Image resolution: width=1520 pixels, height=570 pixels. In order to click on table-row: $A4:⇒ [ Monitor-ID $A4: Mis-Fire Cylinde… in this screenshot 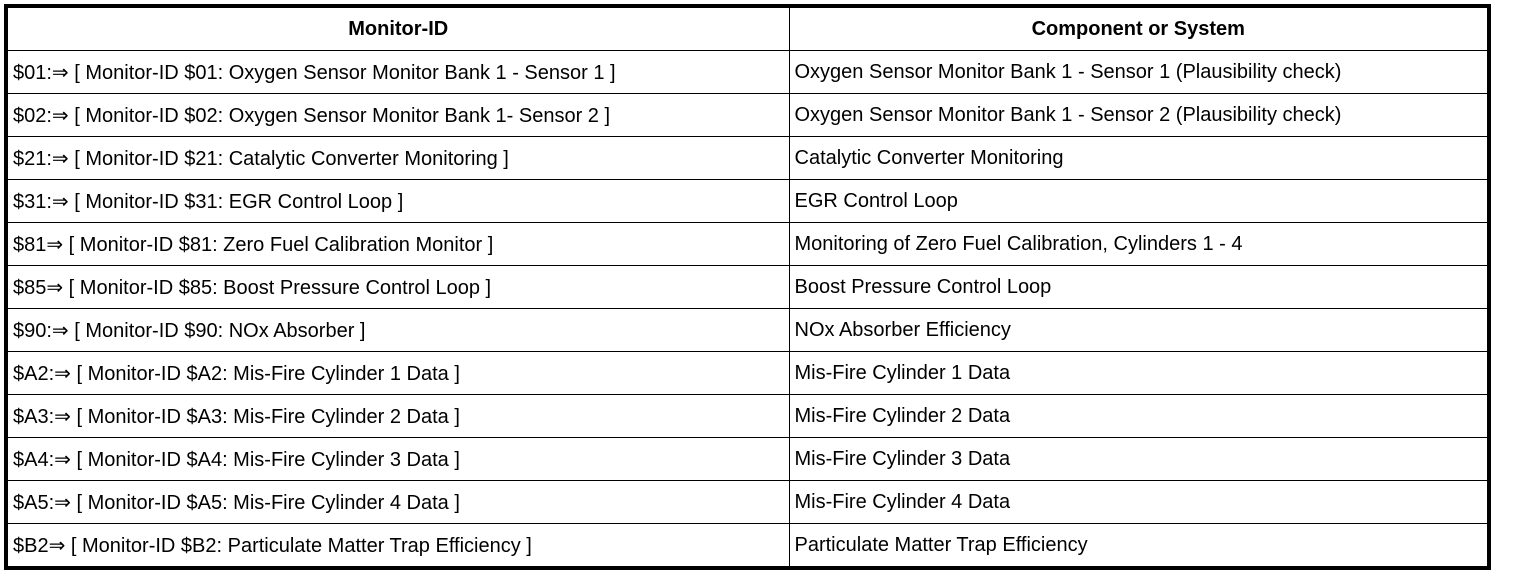, I will do `click(747, 459)`.